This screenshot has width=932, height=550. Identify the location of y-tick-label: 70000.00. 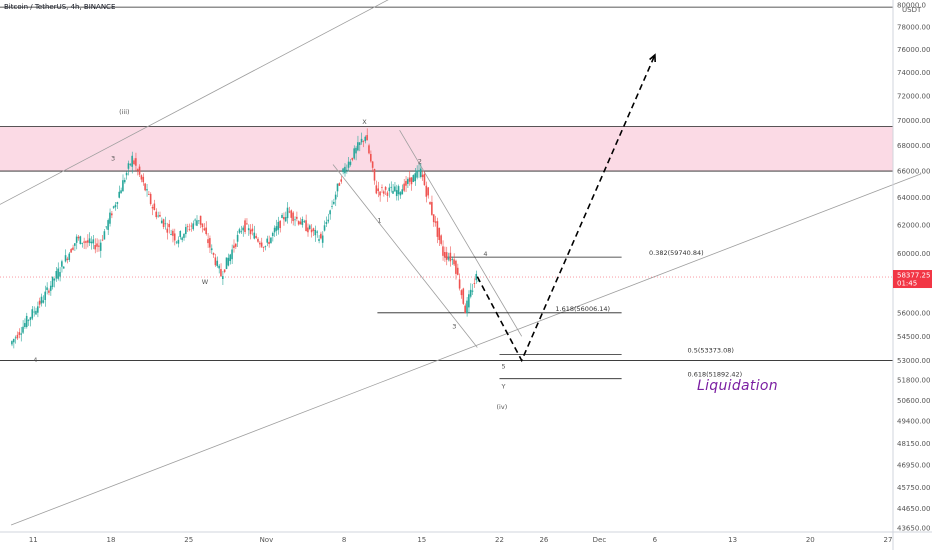
(913, 121).